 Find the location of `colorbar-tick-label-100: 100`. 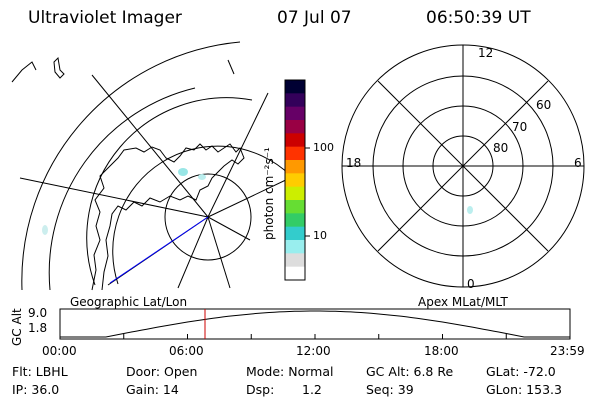

colorbar-tick-label-100: 100 is located at coordinates (323, 147).